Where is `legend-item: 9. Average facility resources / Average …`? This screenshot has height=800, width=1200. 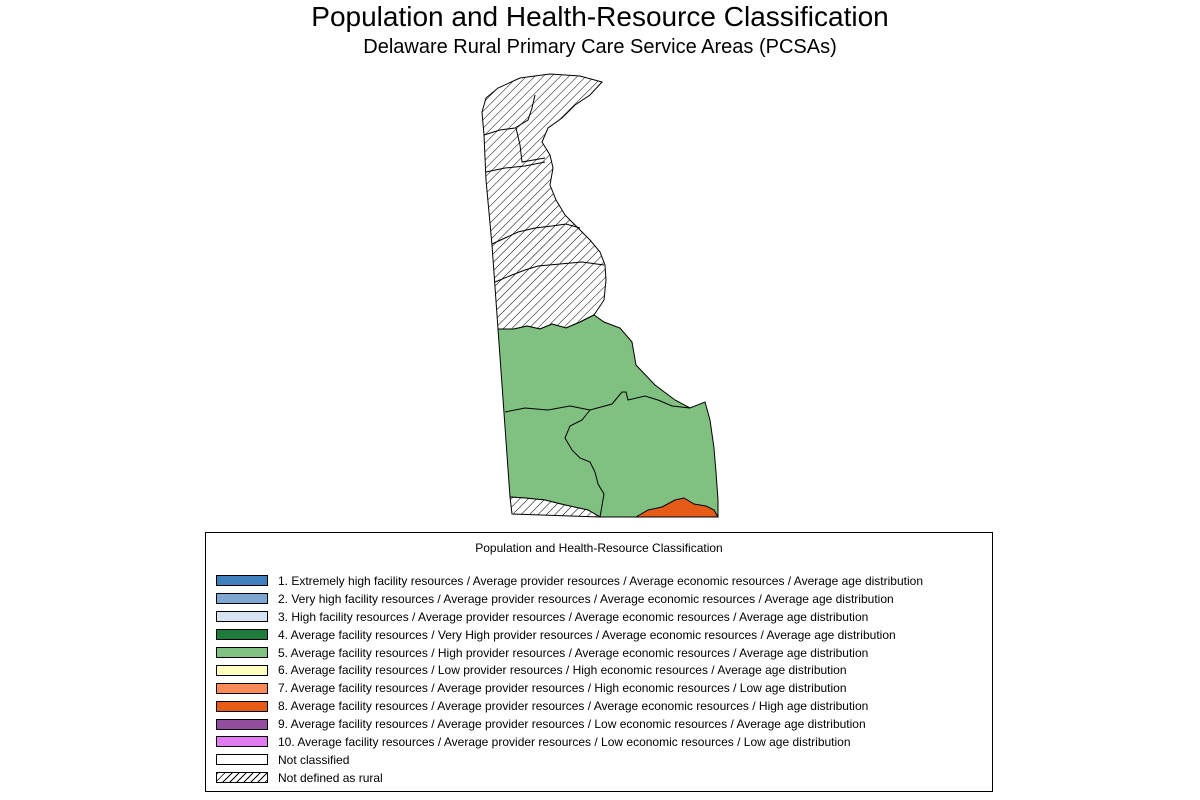
legend-item: 9. Average facility resources / Average … is located at coordinates (569, 724).